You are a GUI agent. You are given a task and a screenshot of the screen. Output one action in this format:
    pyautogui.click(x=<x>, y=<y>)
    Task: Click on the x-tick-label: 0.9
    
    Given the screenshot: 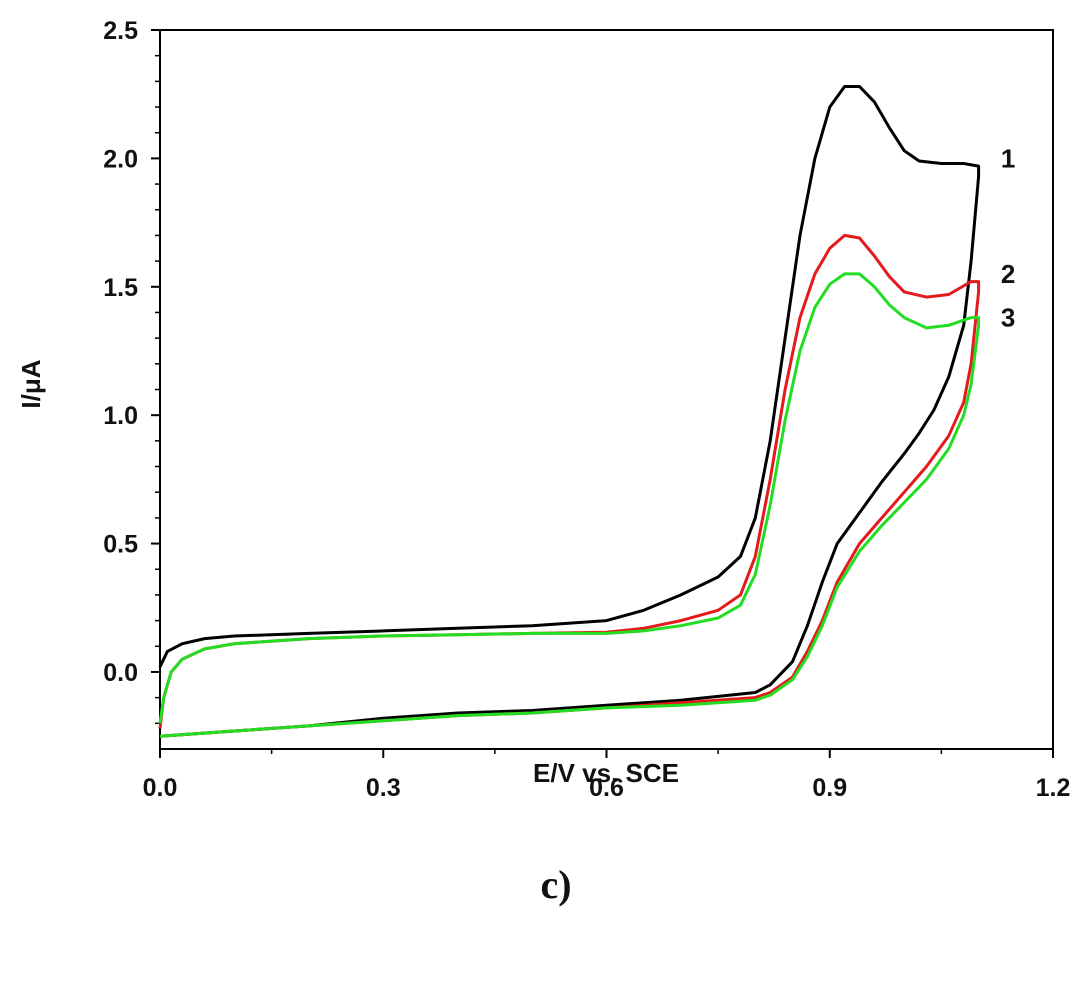 What is the action you would take?
    pyautogui.click(x=829, y=788)
    